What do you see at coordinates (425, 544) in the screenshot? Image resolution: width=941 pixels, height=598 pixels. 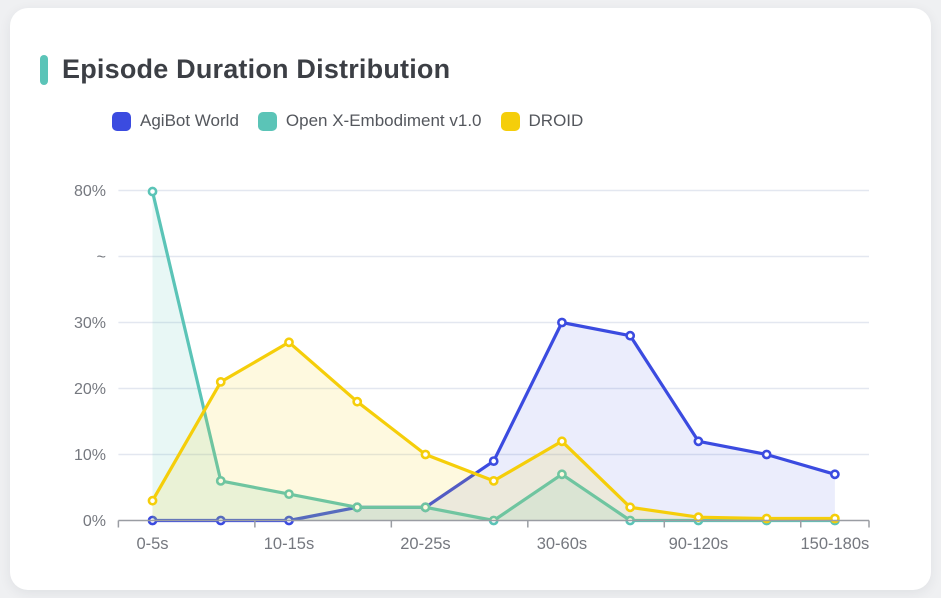 I see `x-axis-tick-label: 20-25s` at bounding box center [425, 544].